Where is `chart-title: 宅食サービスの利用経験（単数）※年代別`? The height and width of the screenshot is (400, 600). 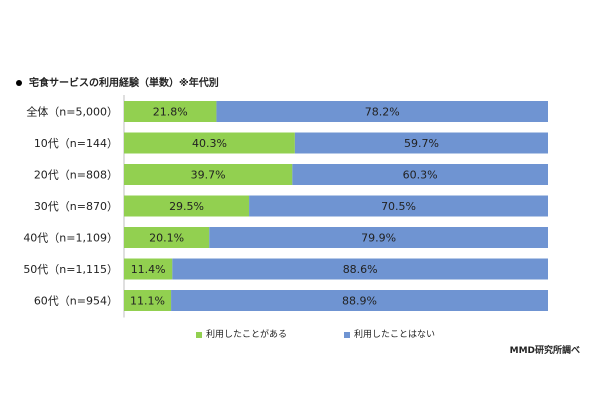 chart-title: 宅食サービスの利用経験（単数）※年代別 is located at coordinates (117, 81).